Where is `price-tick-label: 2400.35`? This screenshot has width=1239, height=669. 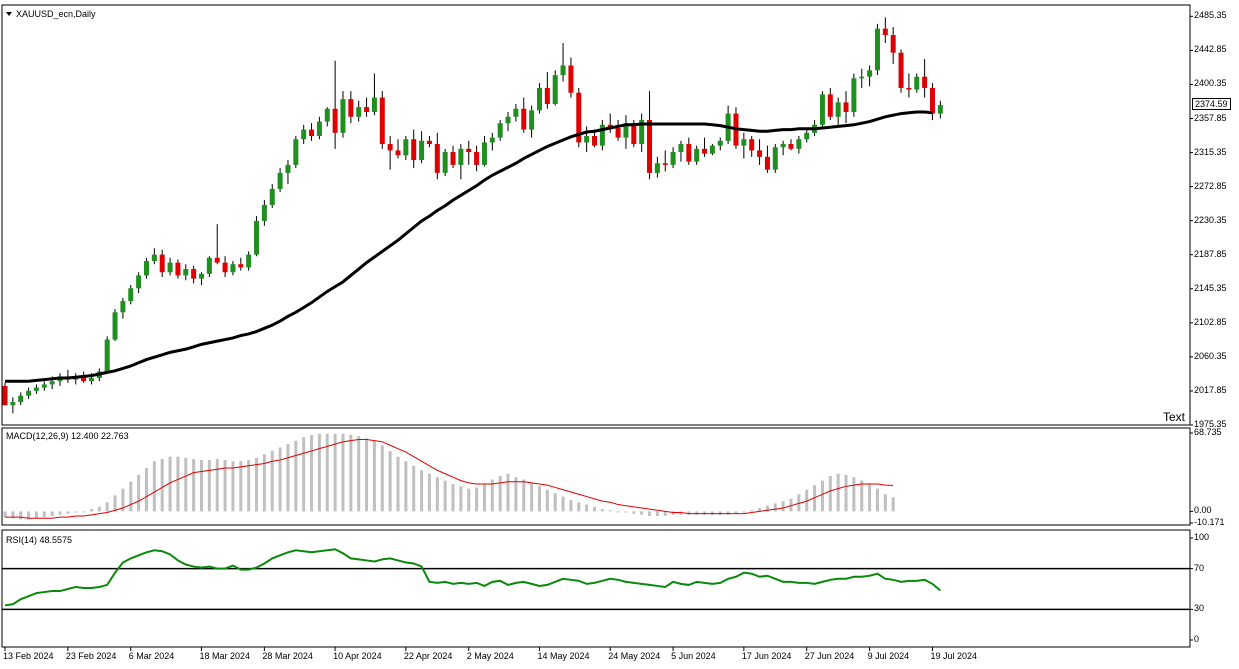 price-tick-label: 2400.35 is located at coordinates (1210, 83).